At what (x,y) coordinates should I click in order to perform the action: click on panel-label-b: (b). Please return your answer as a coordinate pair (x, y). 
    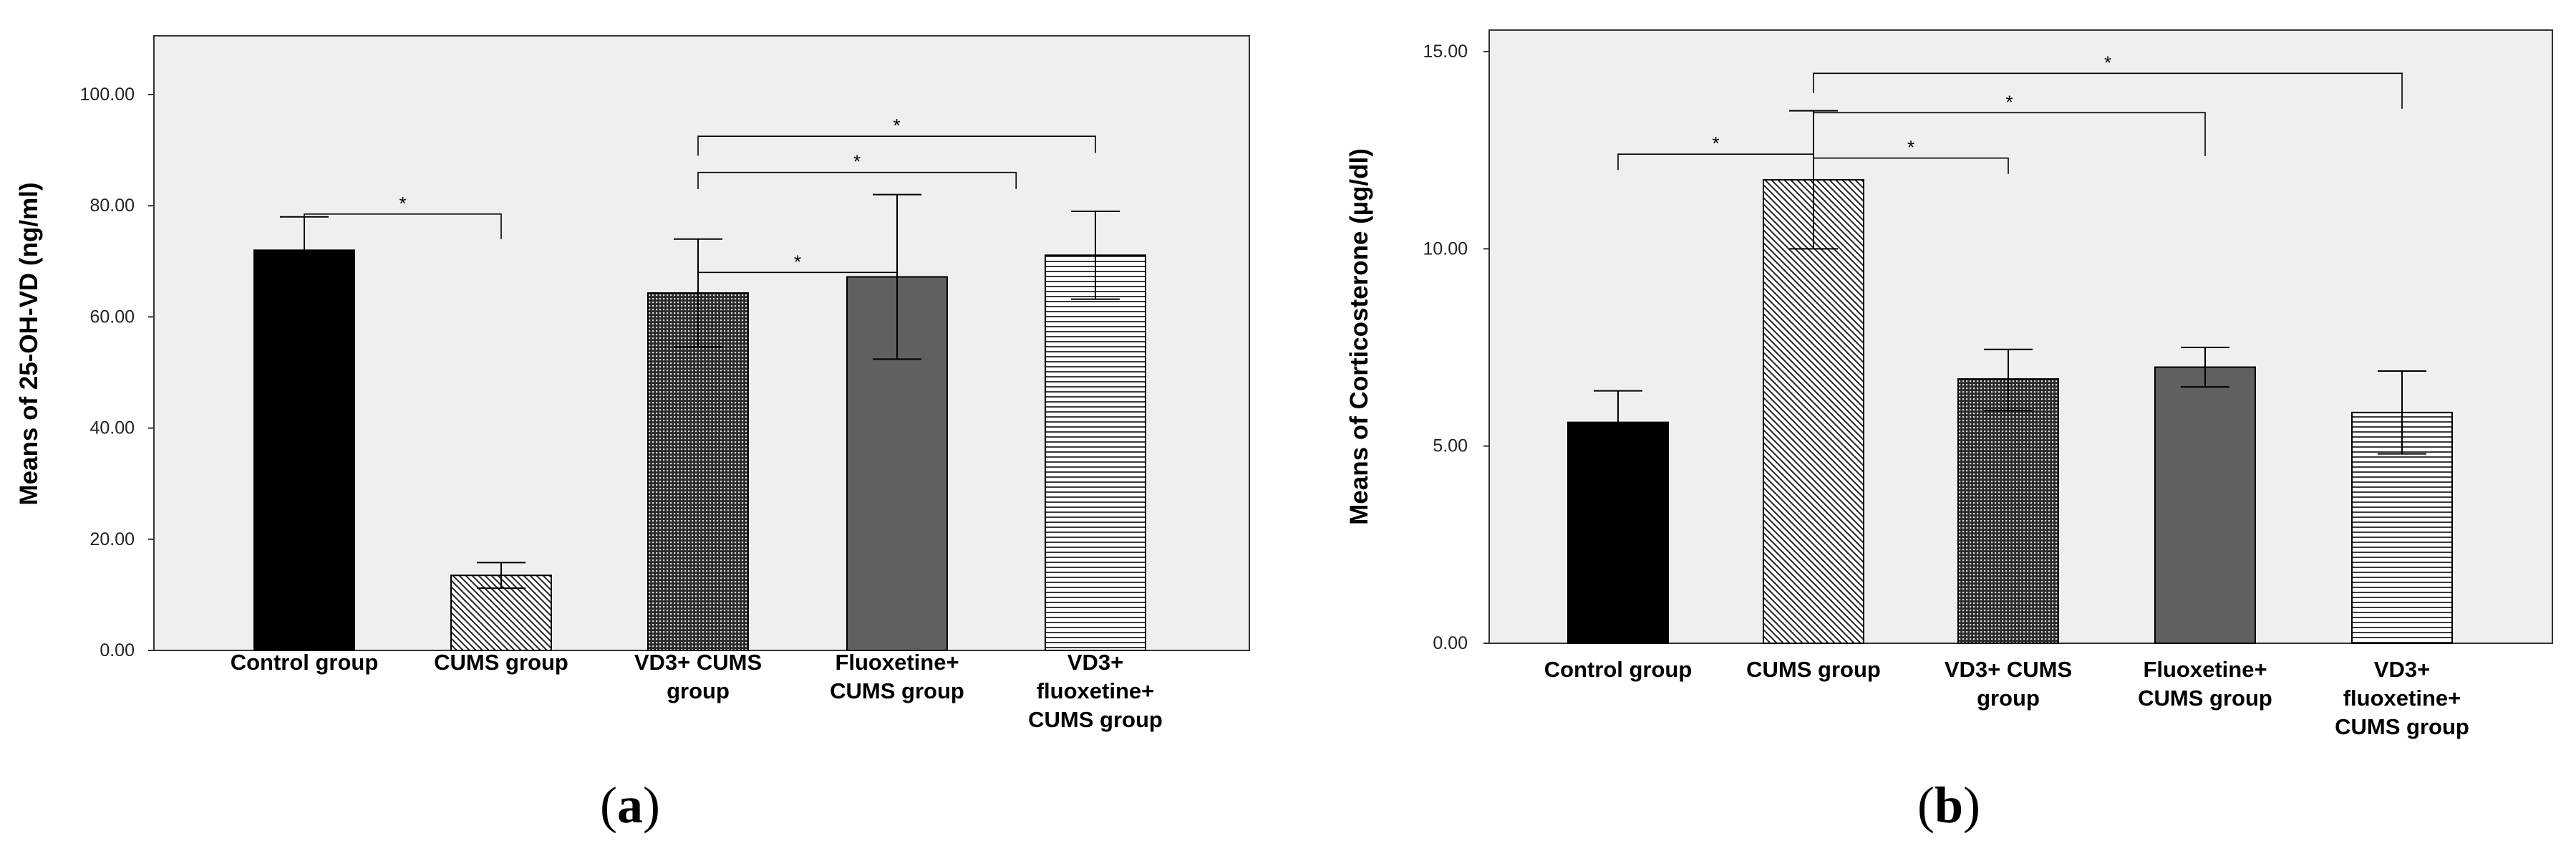
    Looking at the image, I should click on (1948, 805).